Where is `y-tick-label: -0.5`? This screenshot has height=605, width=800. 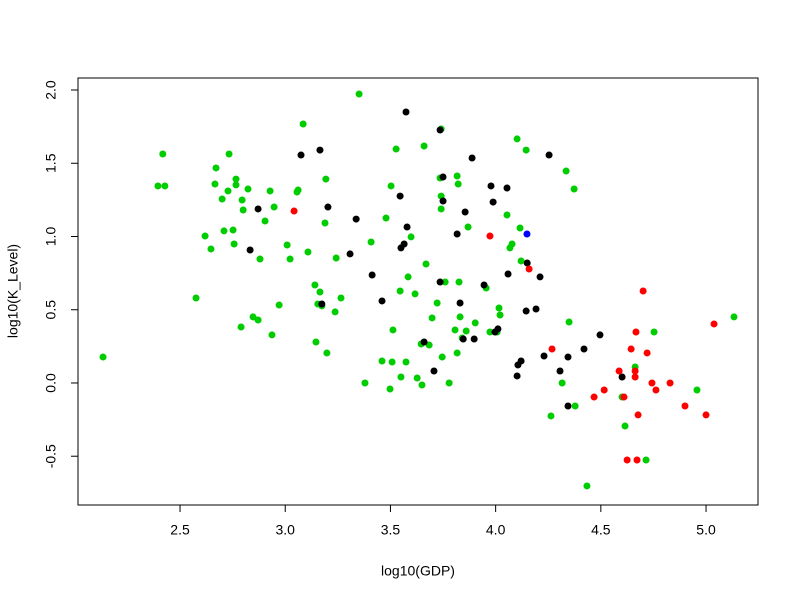 y-tick-label: -0.5 is located at coordinates (51, 456).